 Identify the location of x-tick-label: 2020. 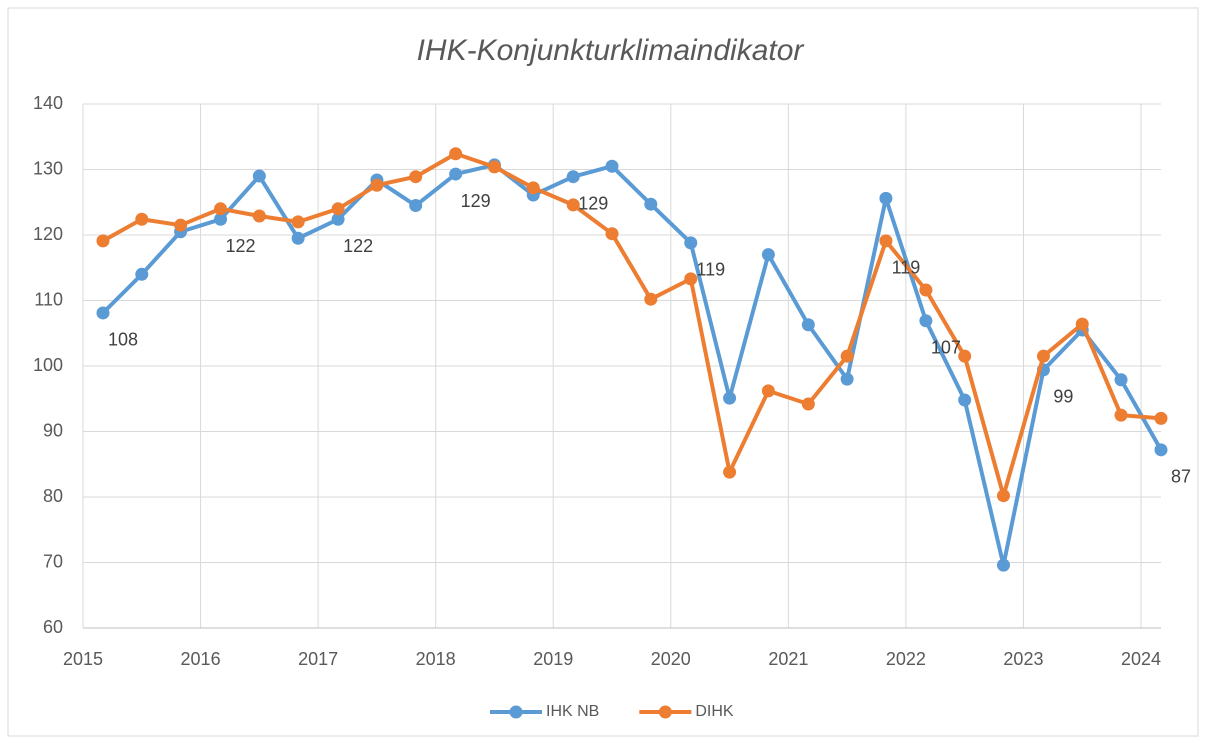
(671, 659).